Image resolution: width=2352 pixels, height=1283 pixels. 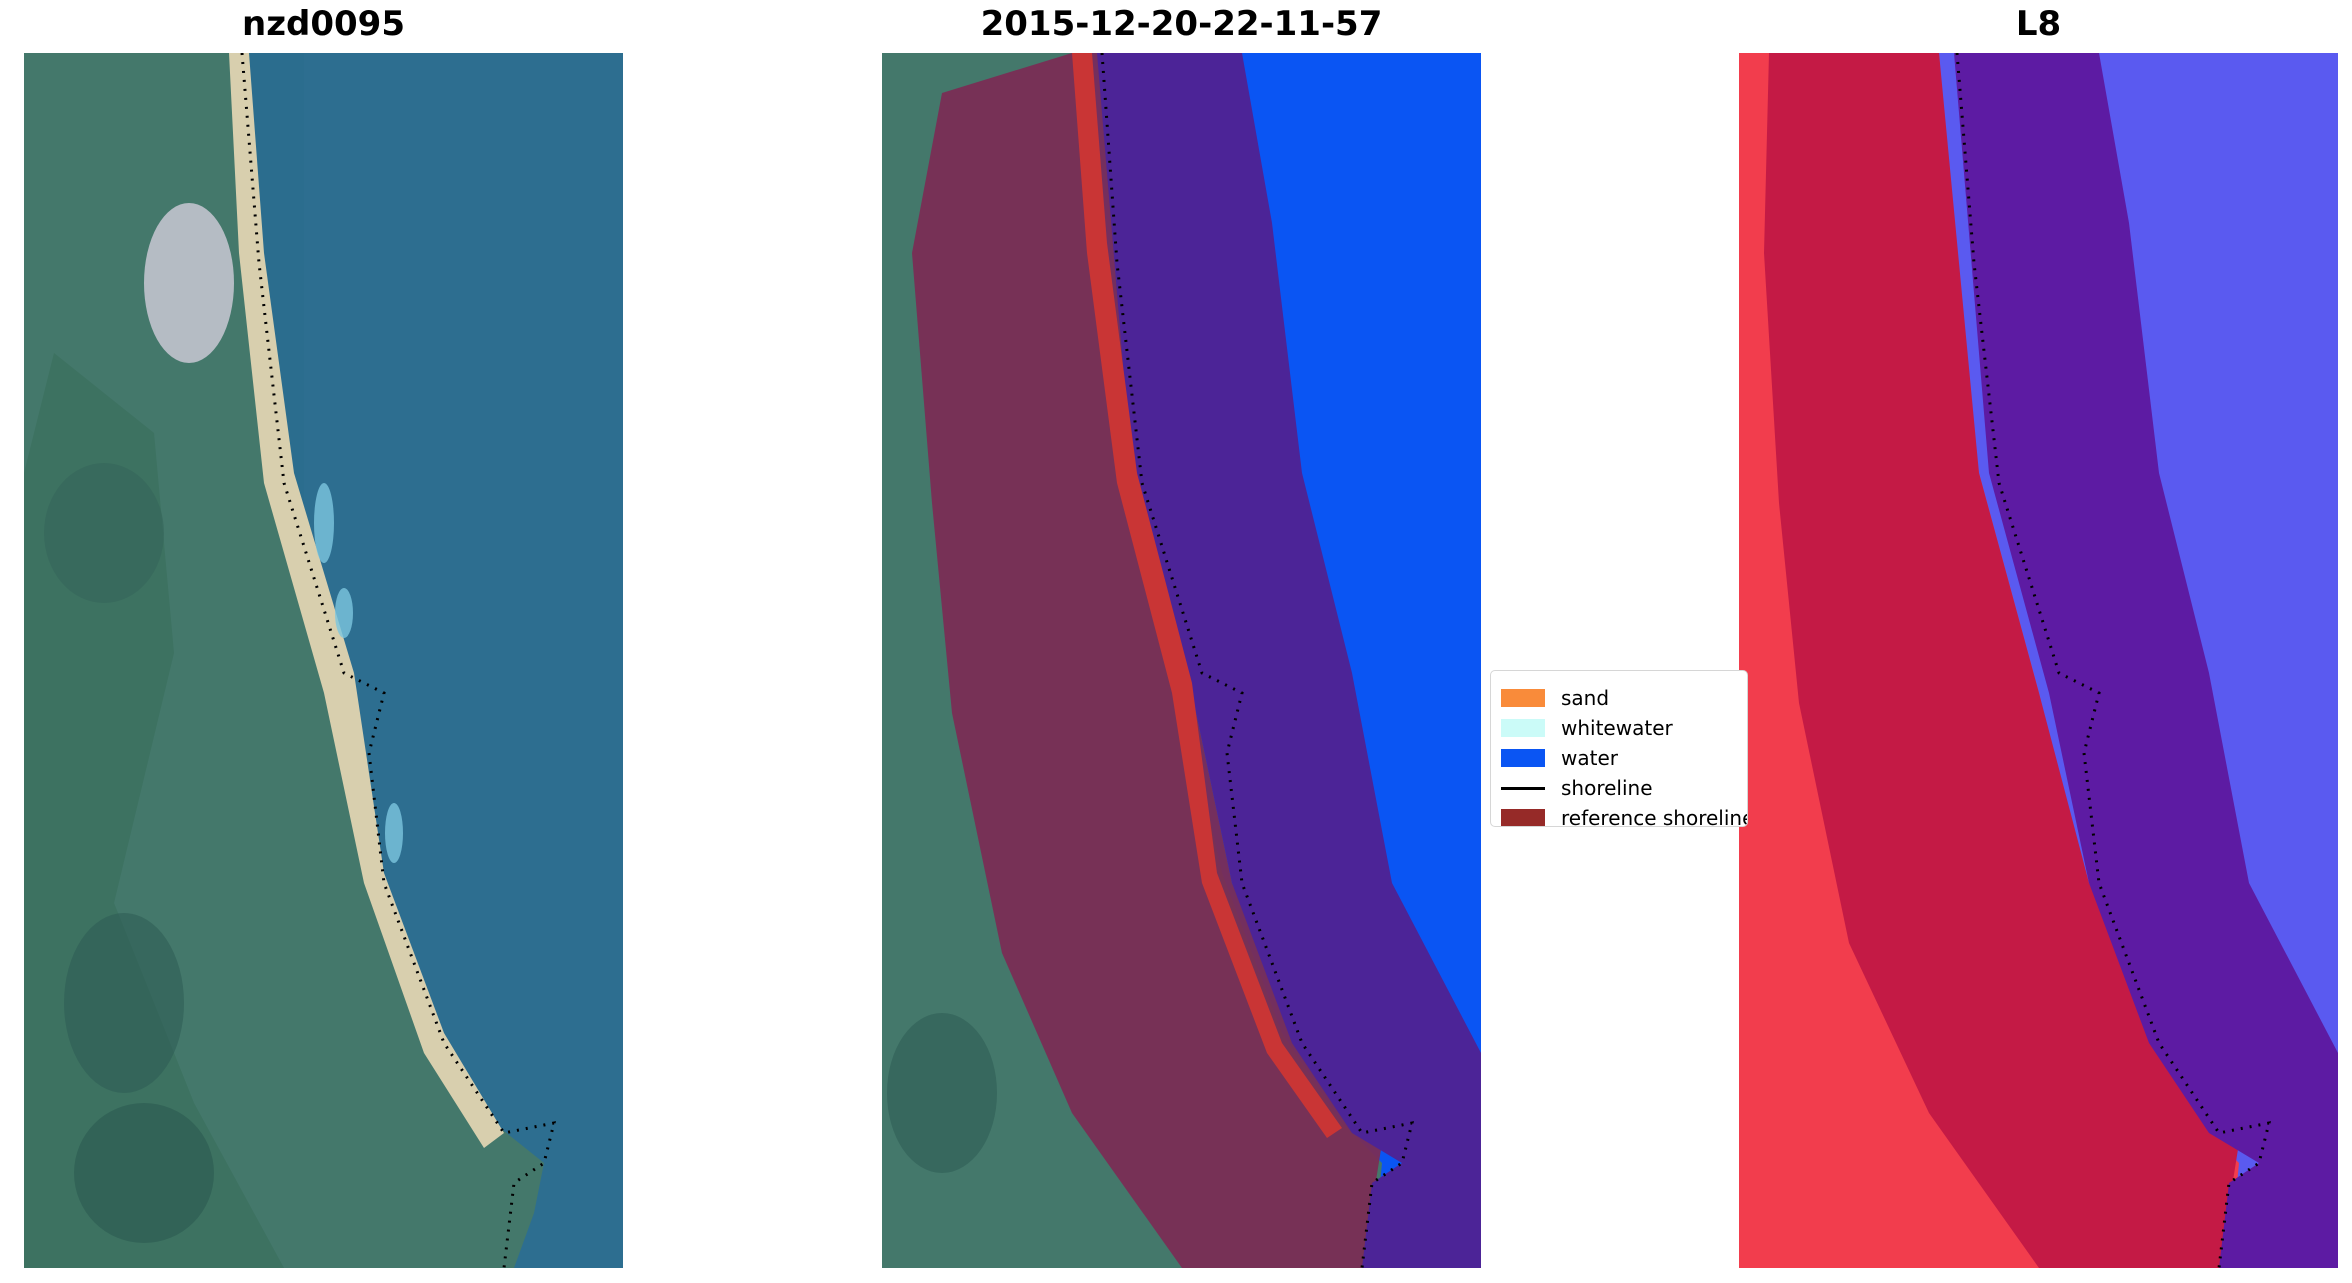 I want to click on legend-item-sand: sand, so click(x=1555, y=698).